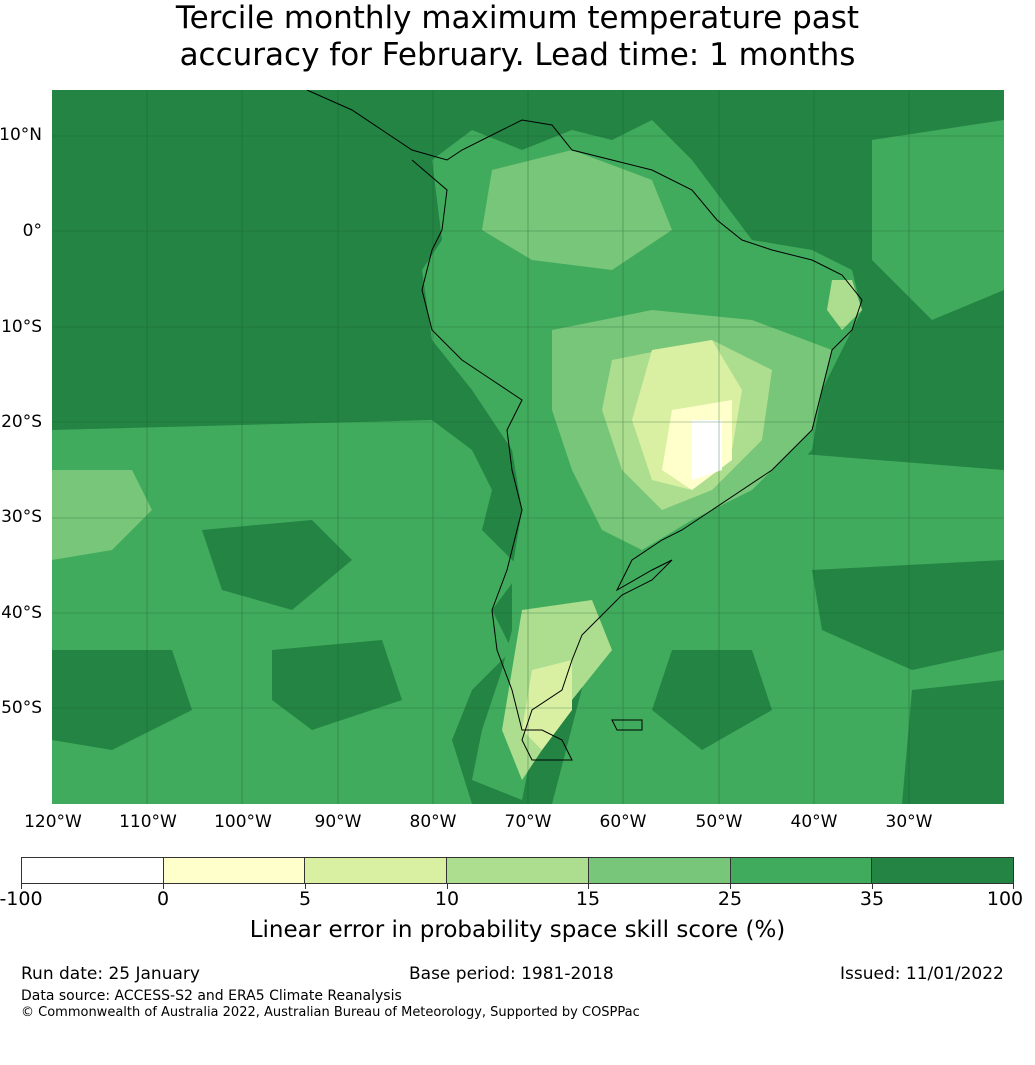 The width and height of the screenshot is (1035, 1065). Describe the element at coordinates (528, 822) in the screenshot. I see `lon-label-70w: 70°W` at that location.